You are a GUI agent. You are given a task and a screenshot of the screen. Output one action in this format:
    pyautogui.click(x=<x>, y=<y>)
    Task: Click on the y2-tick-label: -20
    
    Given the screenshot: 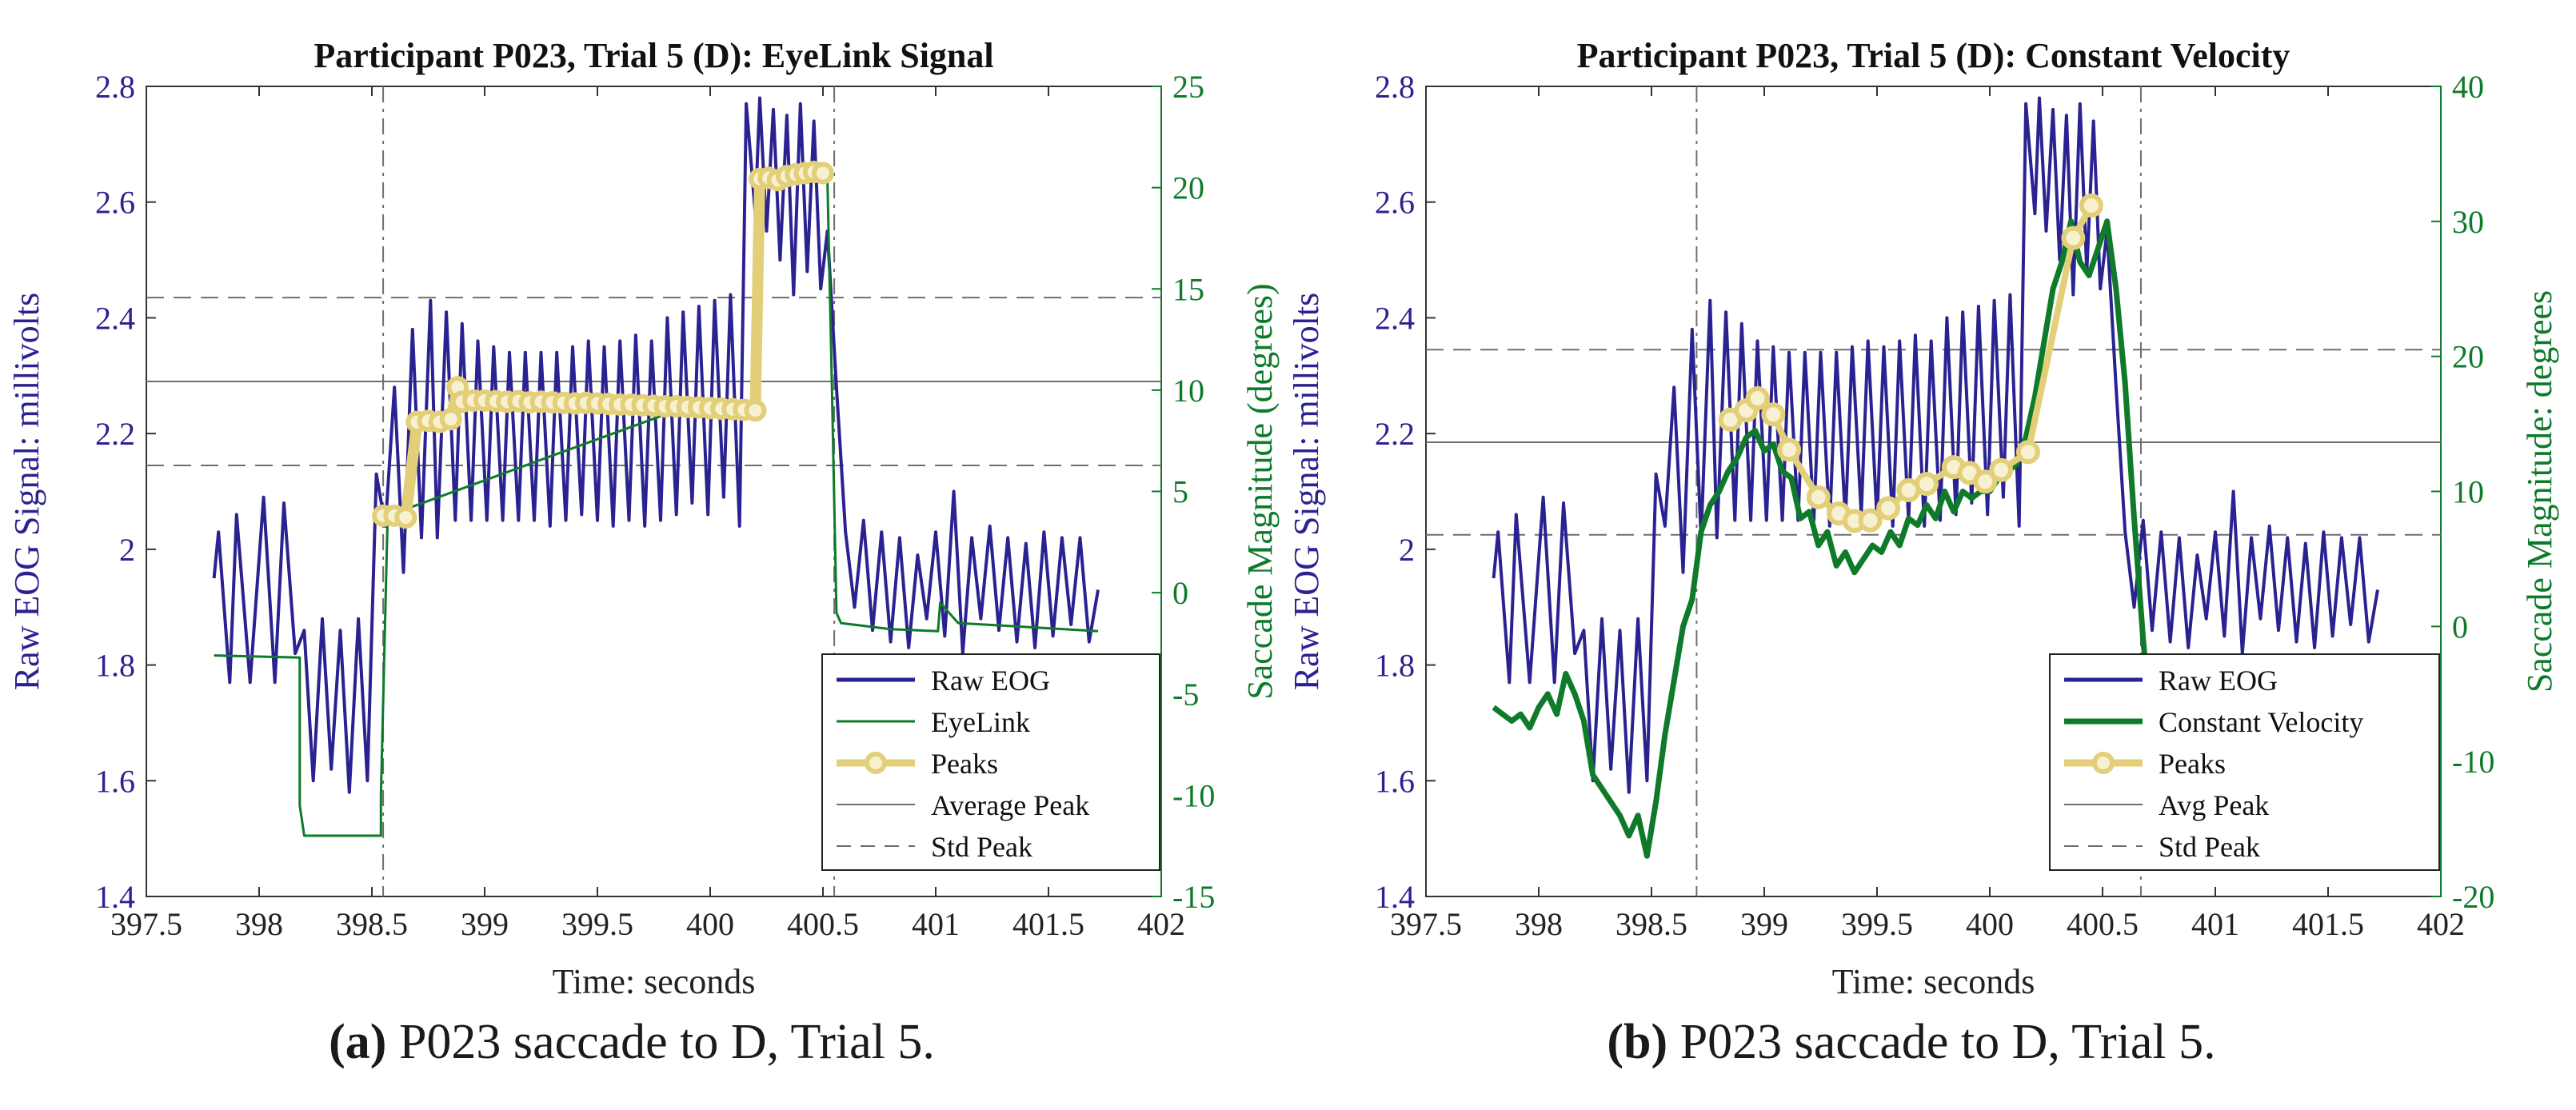 What is the action you would take?
    pyautogui.click(x=2473, y=897)
    